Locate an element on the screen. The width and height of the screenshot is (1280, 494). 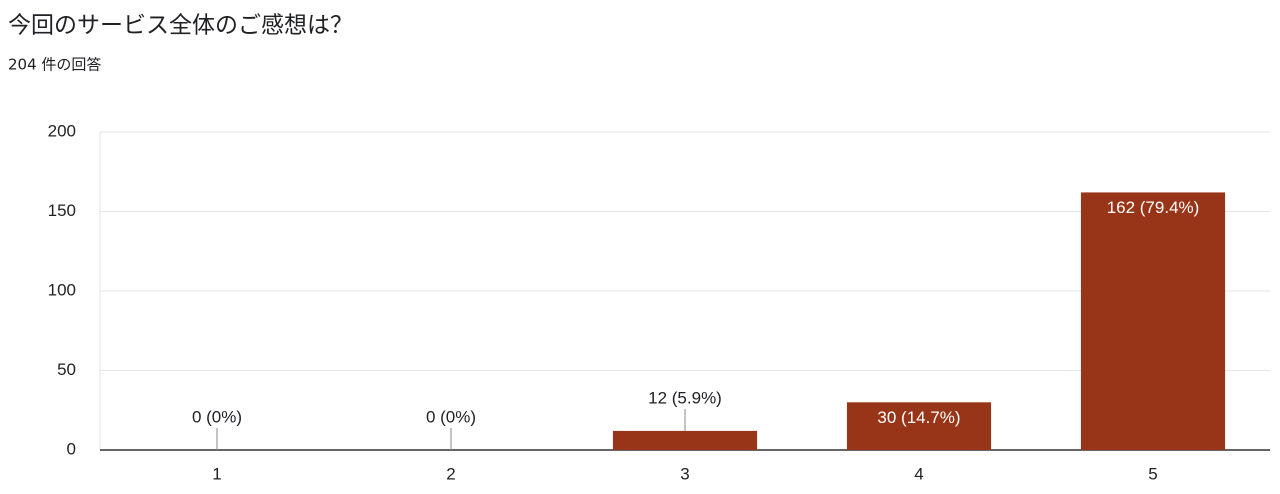
x-tick-label: 5 is located at coordinates (1152, 473).